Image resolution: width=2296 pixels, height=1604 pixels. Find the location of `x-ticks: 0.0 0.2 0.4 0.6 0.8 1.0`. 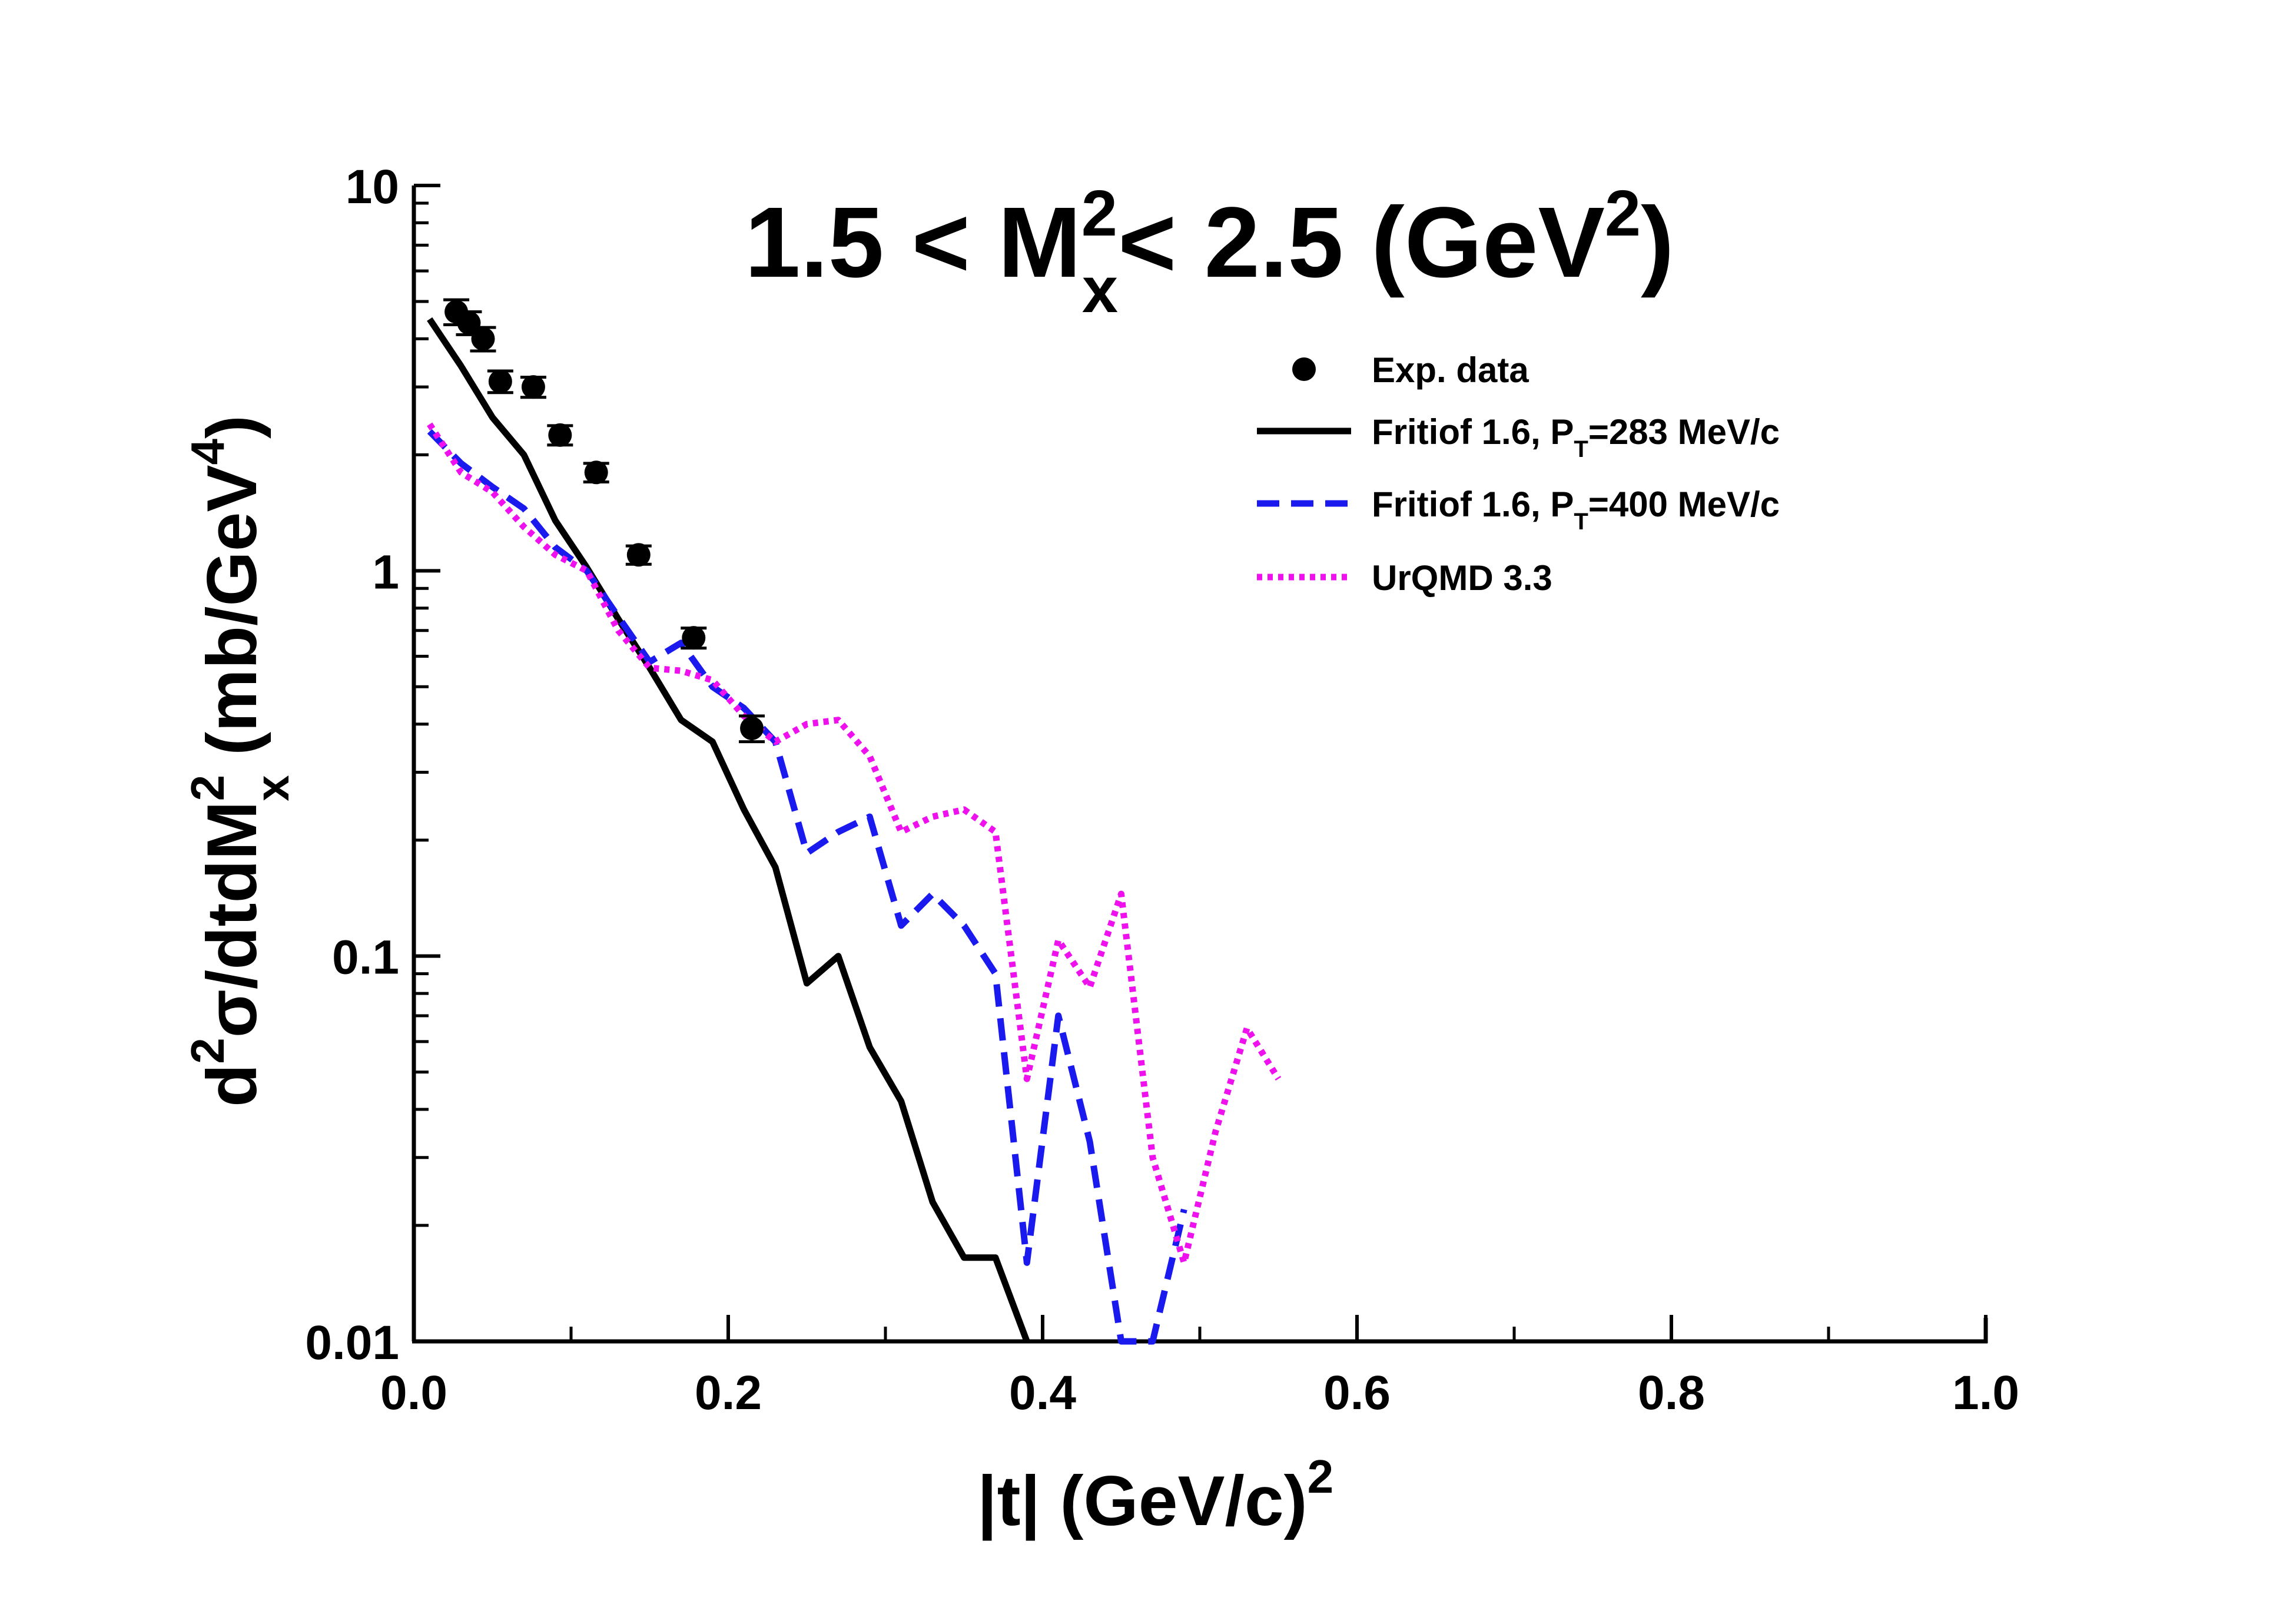

x-ticks: 0.0 0.2 0.4 0.6 0.8 1.0 is located at coordinates (1199, 1368).